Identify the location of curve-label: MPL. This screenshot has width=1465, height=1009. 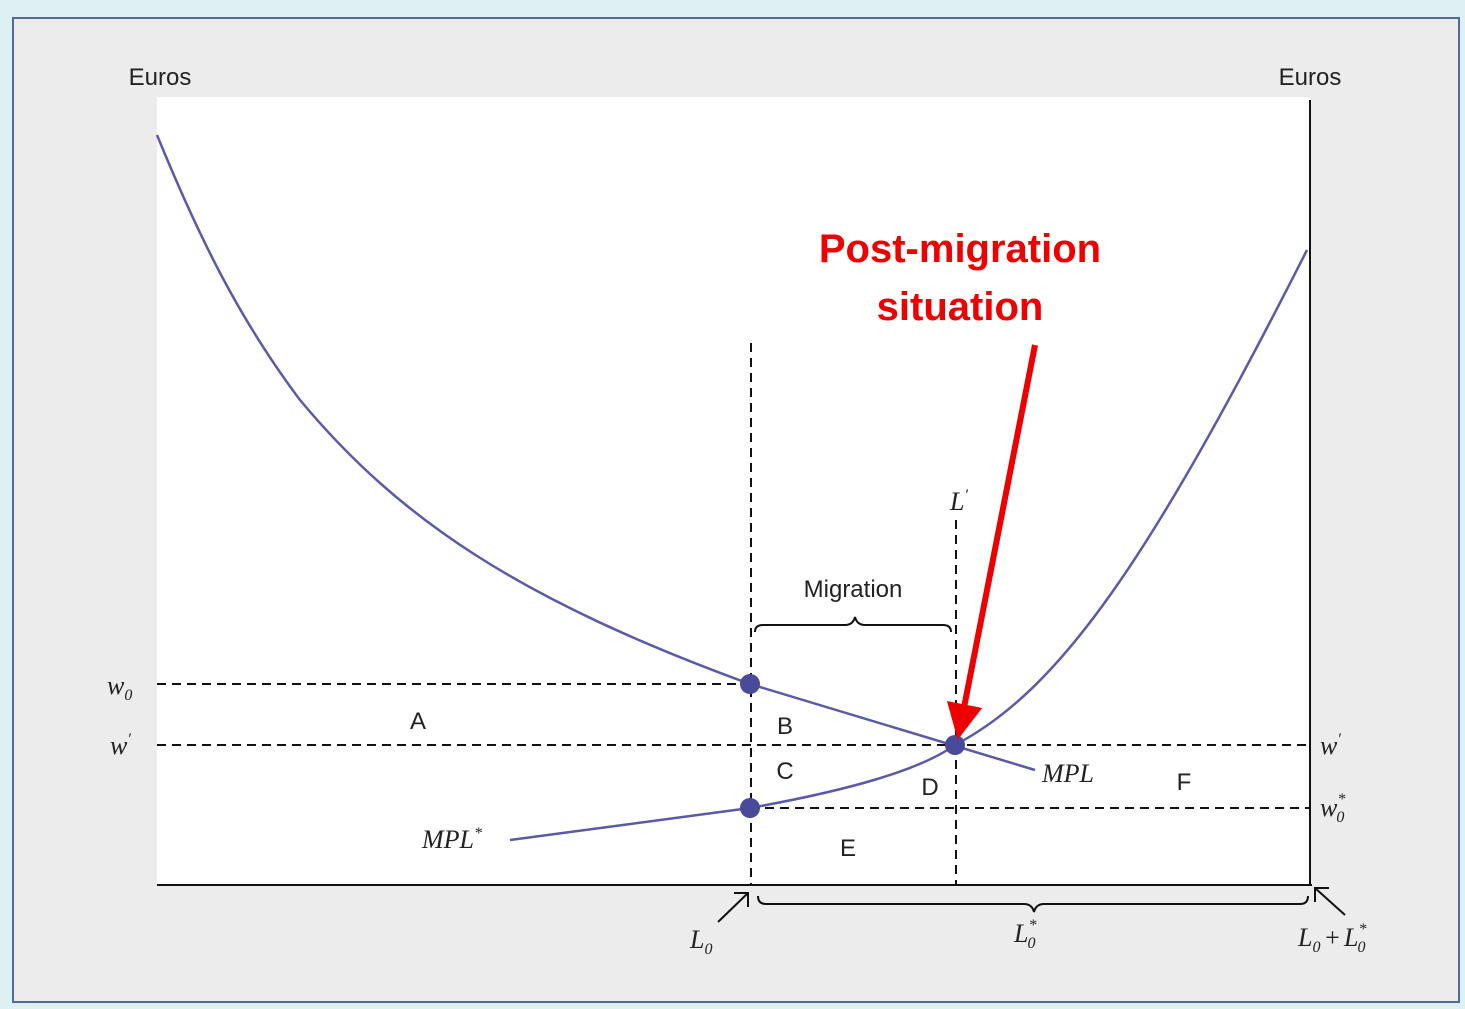
(1067, 773).